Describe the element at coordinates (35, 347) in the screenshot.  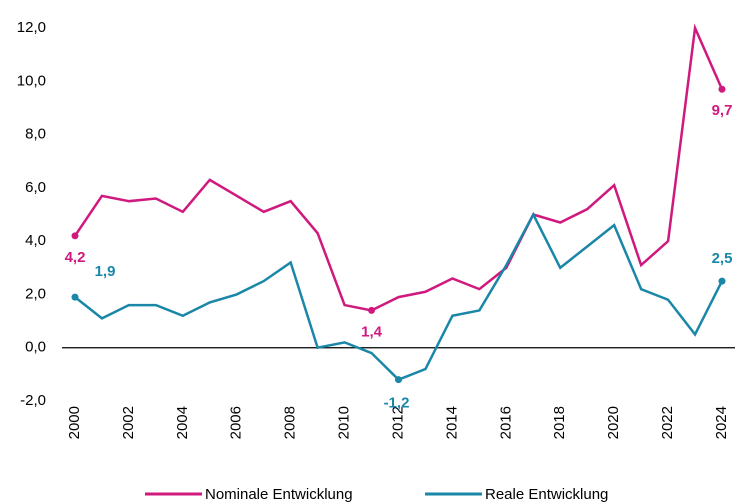
I see `y-tick-label: 0,0` at that location.